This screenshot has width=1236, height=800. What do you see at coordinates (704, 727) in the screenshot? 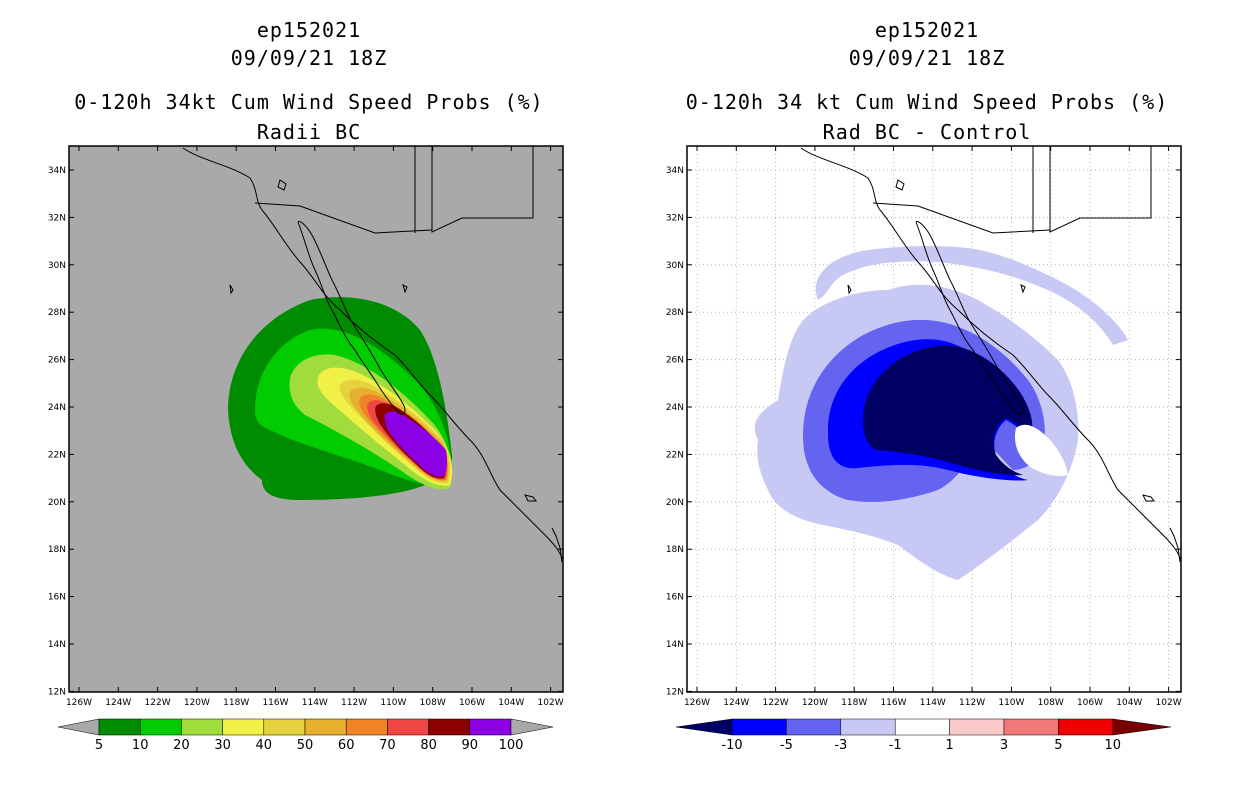
I see `colorbar-low-triangle` at bounding box center [704, 727].